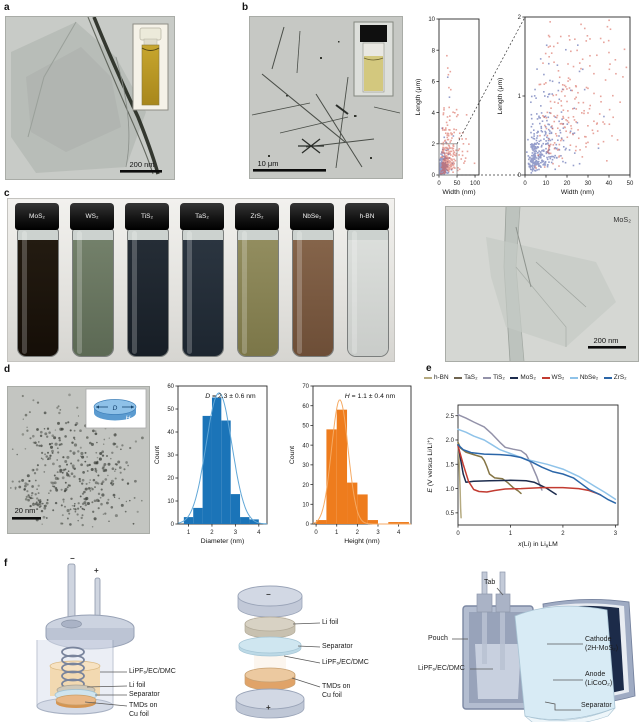 Image resolution: width=640 pixels, height=722 pixels. What do you see at coordinates (96, 570) in the screenshot?
I see `plus-terminal: +` at bounding box center [96, 570].